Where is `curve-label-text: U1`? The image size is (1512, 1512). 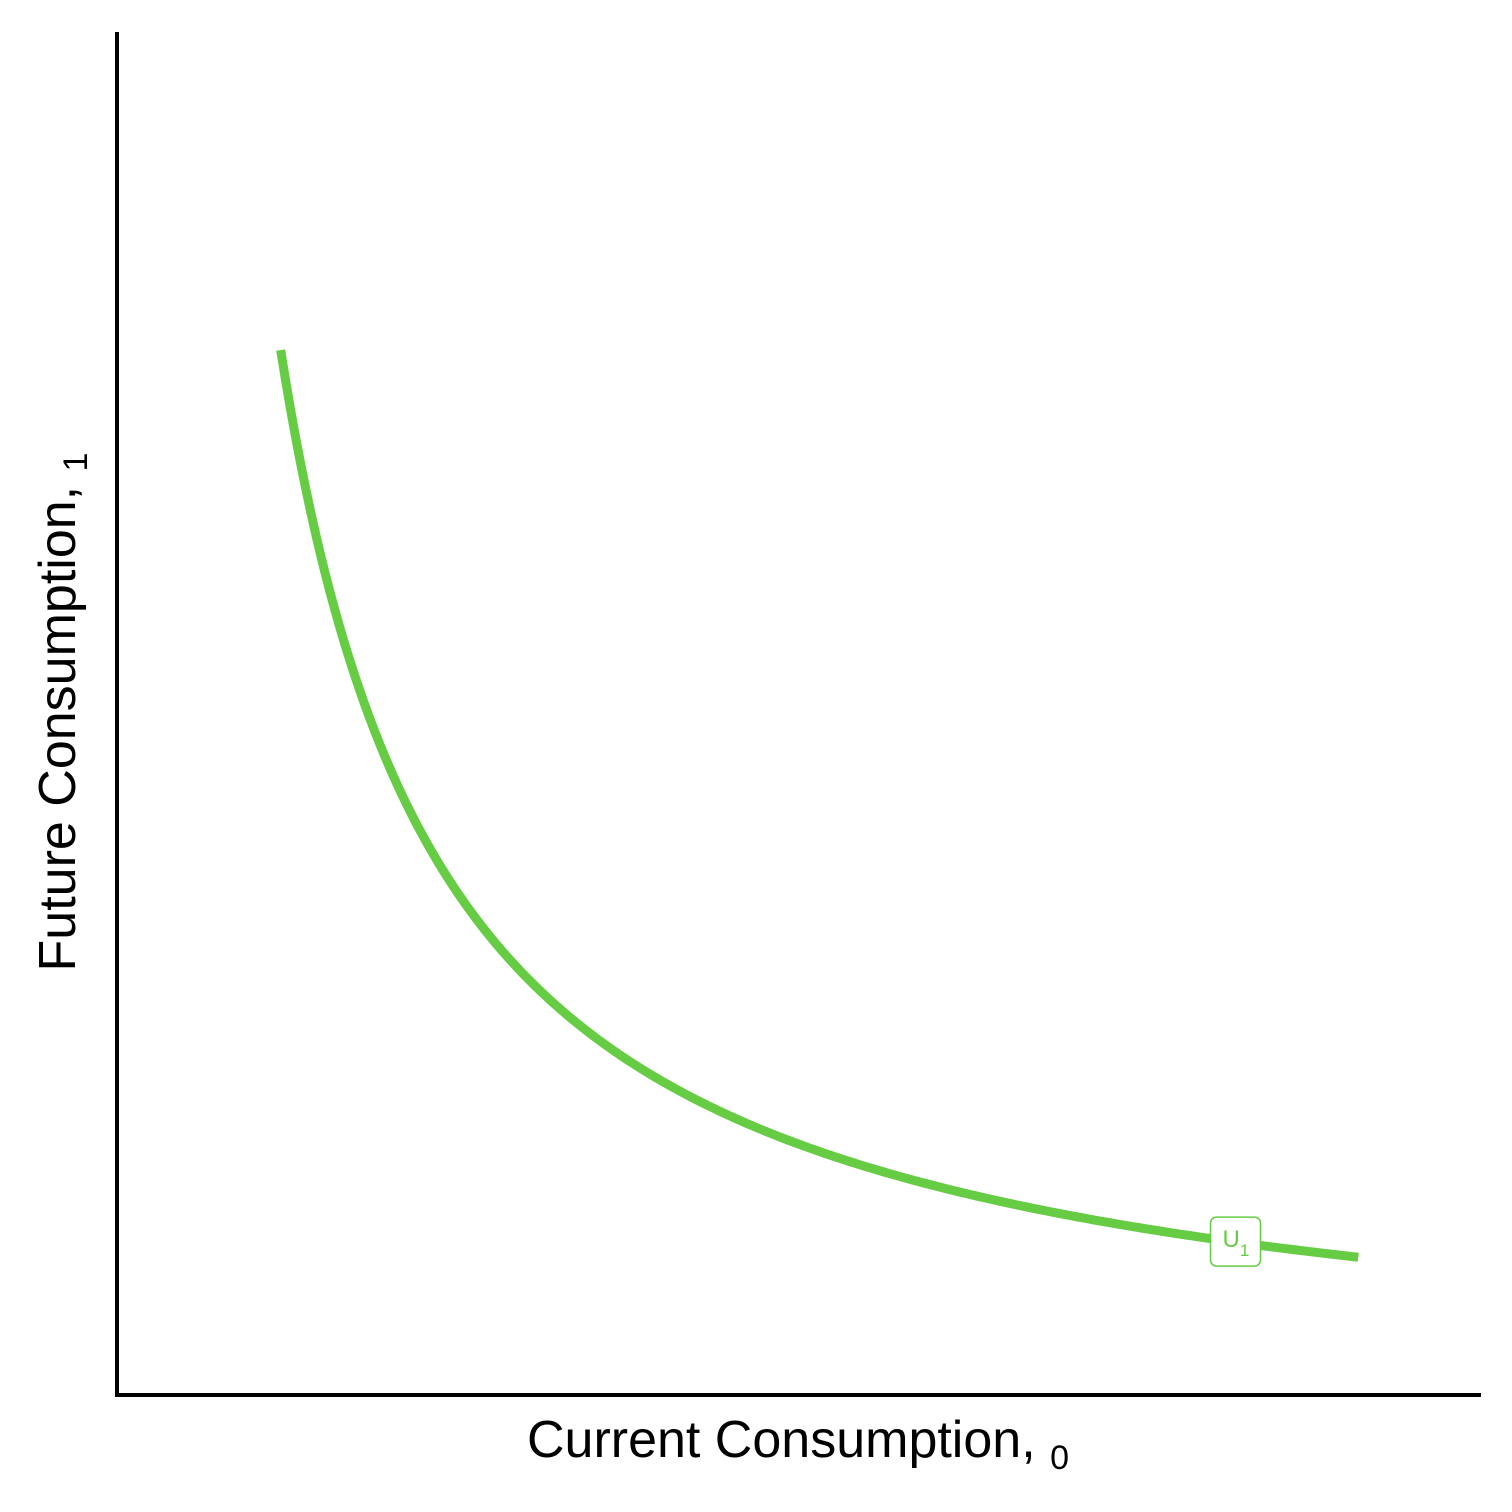 curve-label-text: U1 is located at coordinates (1235, 1243).